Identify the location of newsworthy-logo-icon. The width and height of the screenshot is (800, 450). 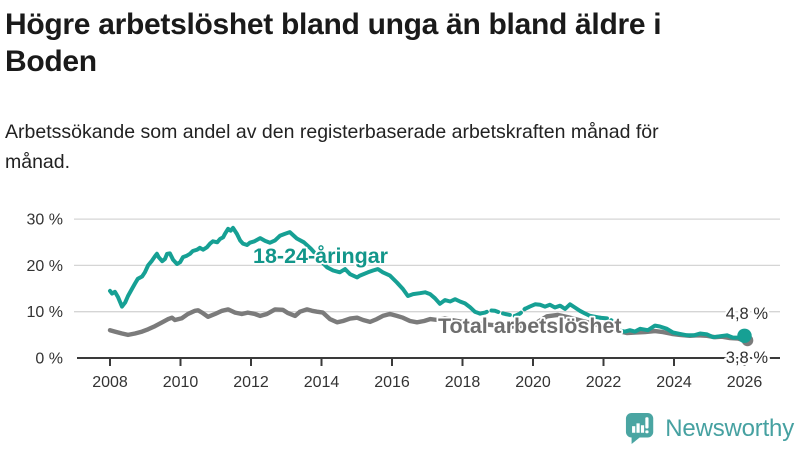
(640, 429).